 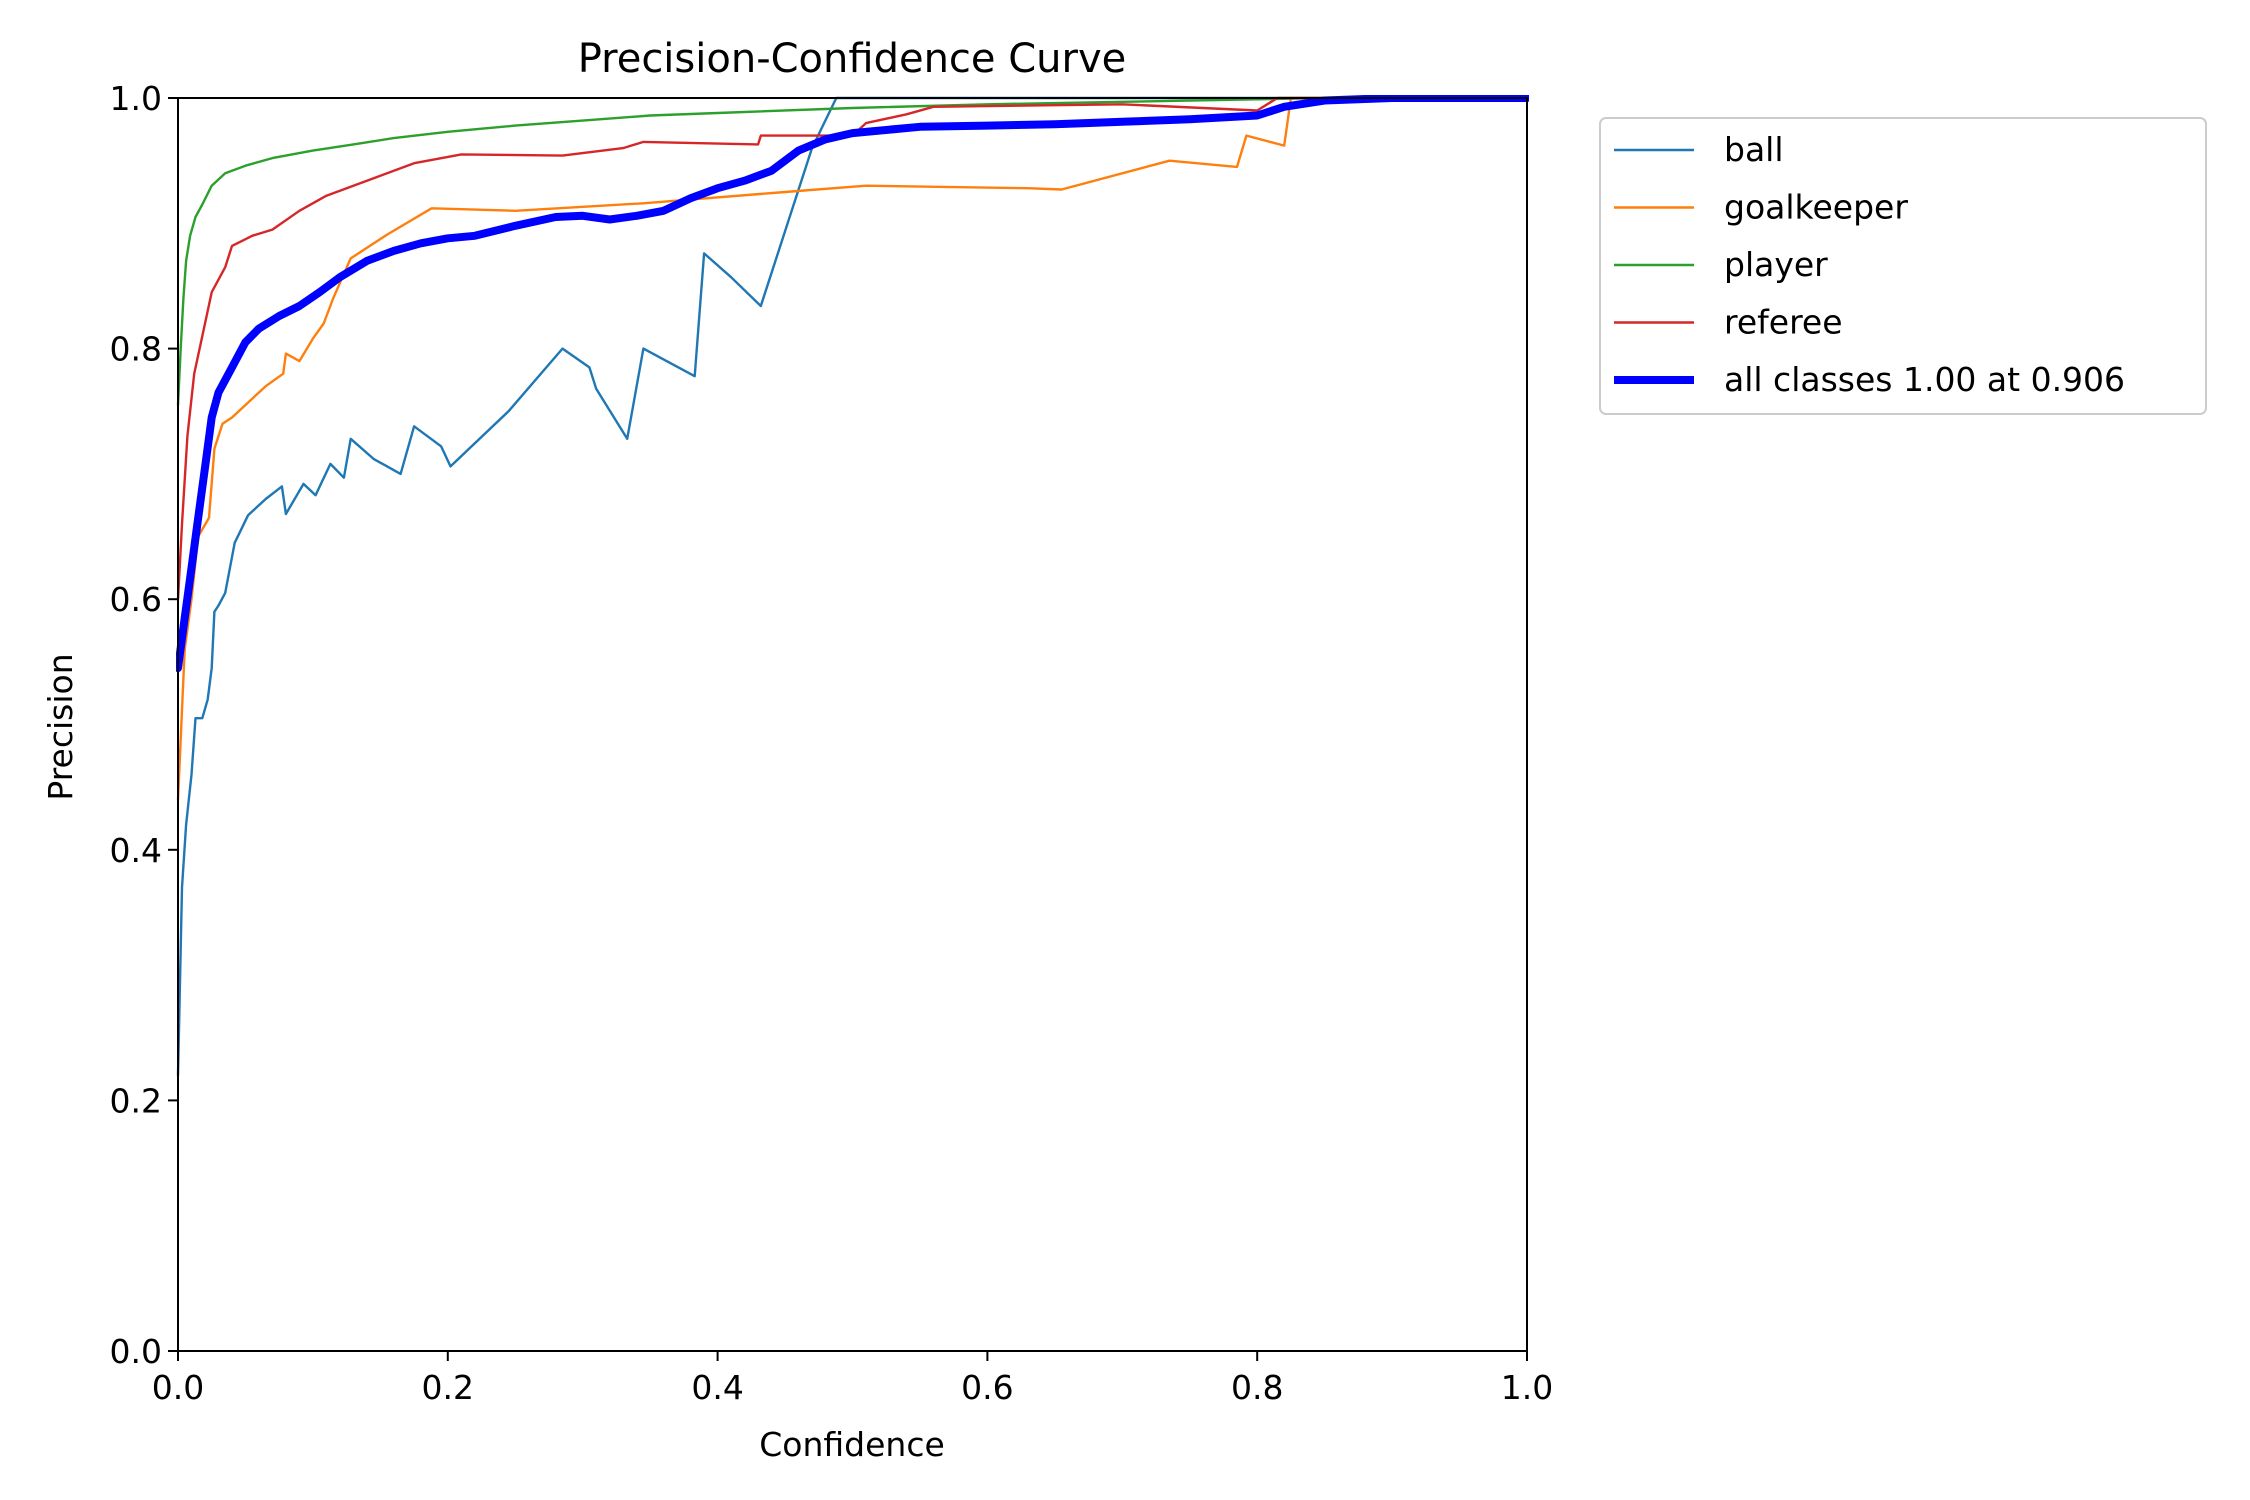 What do you see at coordinates (136, 599) in the screenshot?
I see `y-tick-label: 0.6` at bounding box center [136, 599].